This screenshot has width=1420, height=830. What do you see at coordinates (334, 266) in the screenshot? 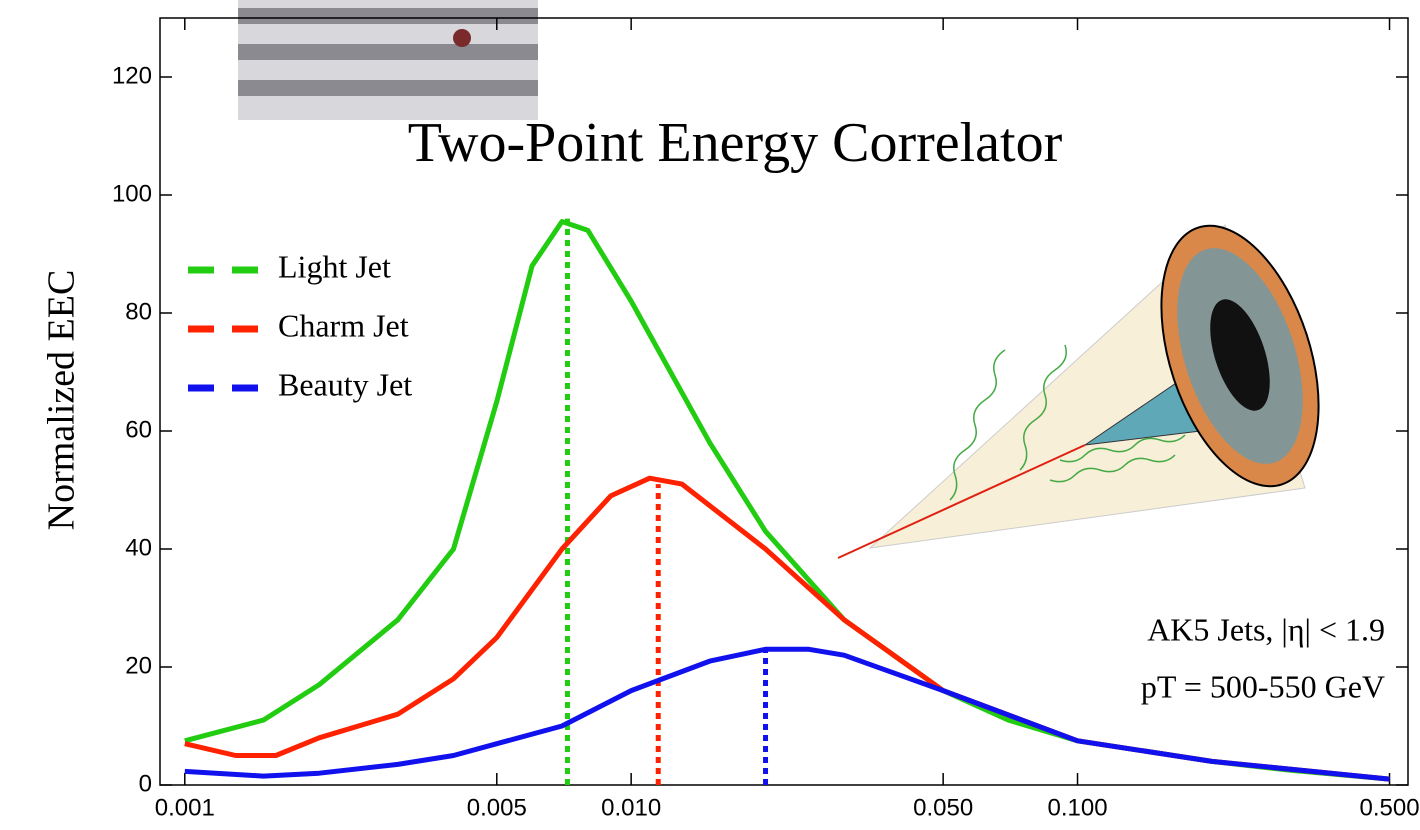
I see `legend-label: Light Jet` at bounding box center [334, 266].